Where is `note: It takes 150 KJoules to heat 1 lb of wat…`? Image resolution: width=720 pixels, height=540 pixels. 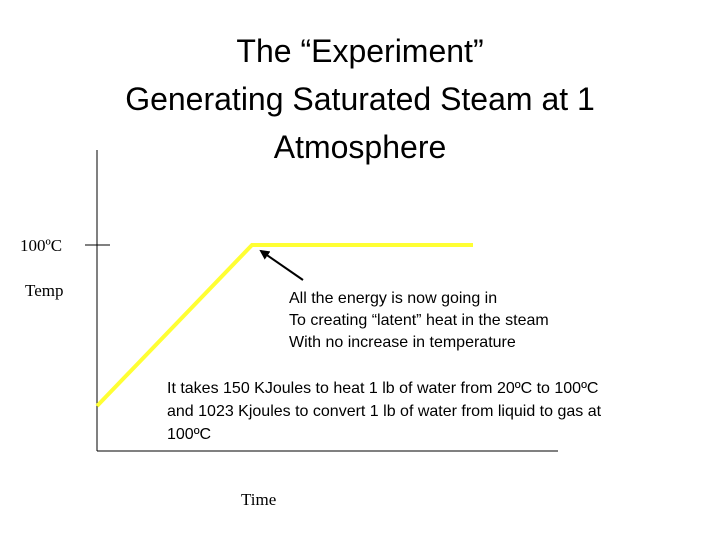 note: It takes 150 KJoules to heat 1 lb of wat… is located at coordinates (384, 411).